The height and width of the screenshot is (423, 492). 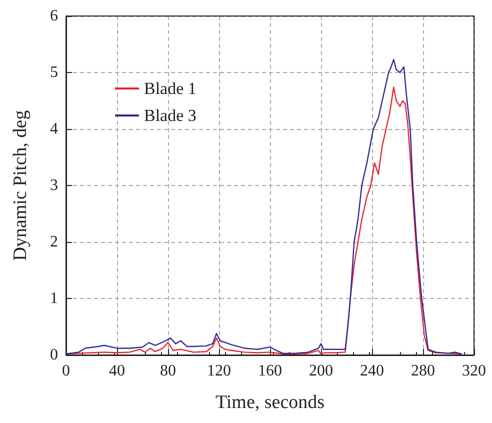 I want to click on x-axis-title: Time, seconds, so click(x=270, y=402).